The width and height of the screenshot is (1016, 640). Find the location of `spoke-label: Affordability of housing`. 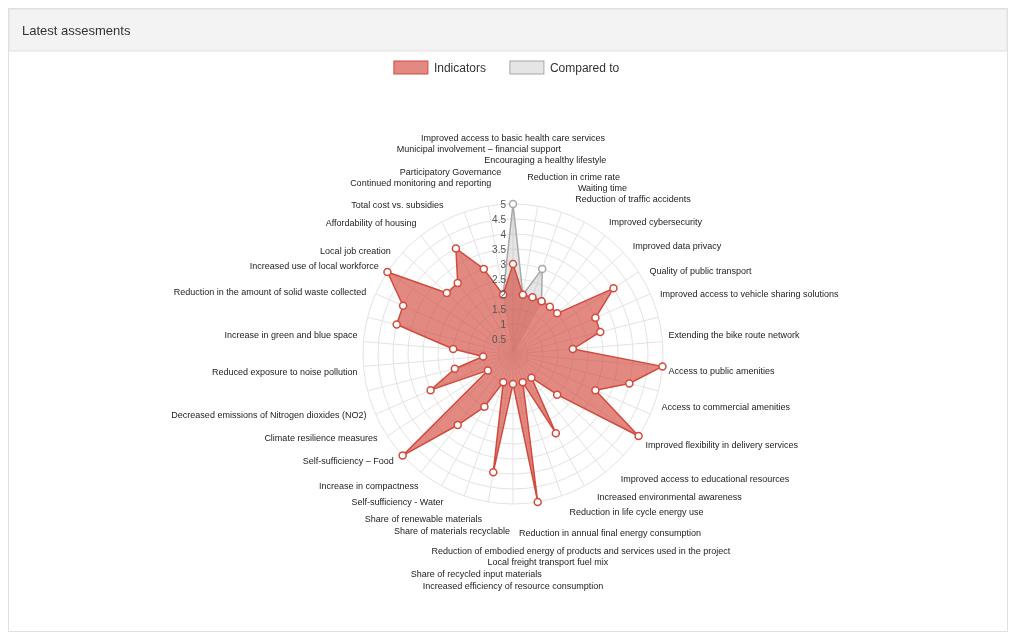

spoke-label: Affordability of housing is located at coordinates (371, 222).